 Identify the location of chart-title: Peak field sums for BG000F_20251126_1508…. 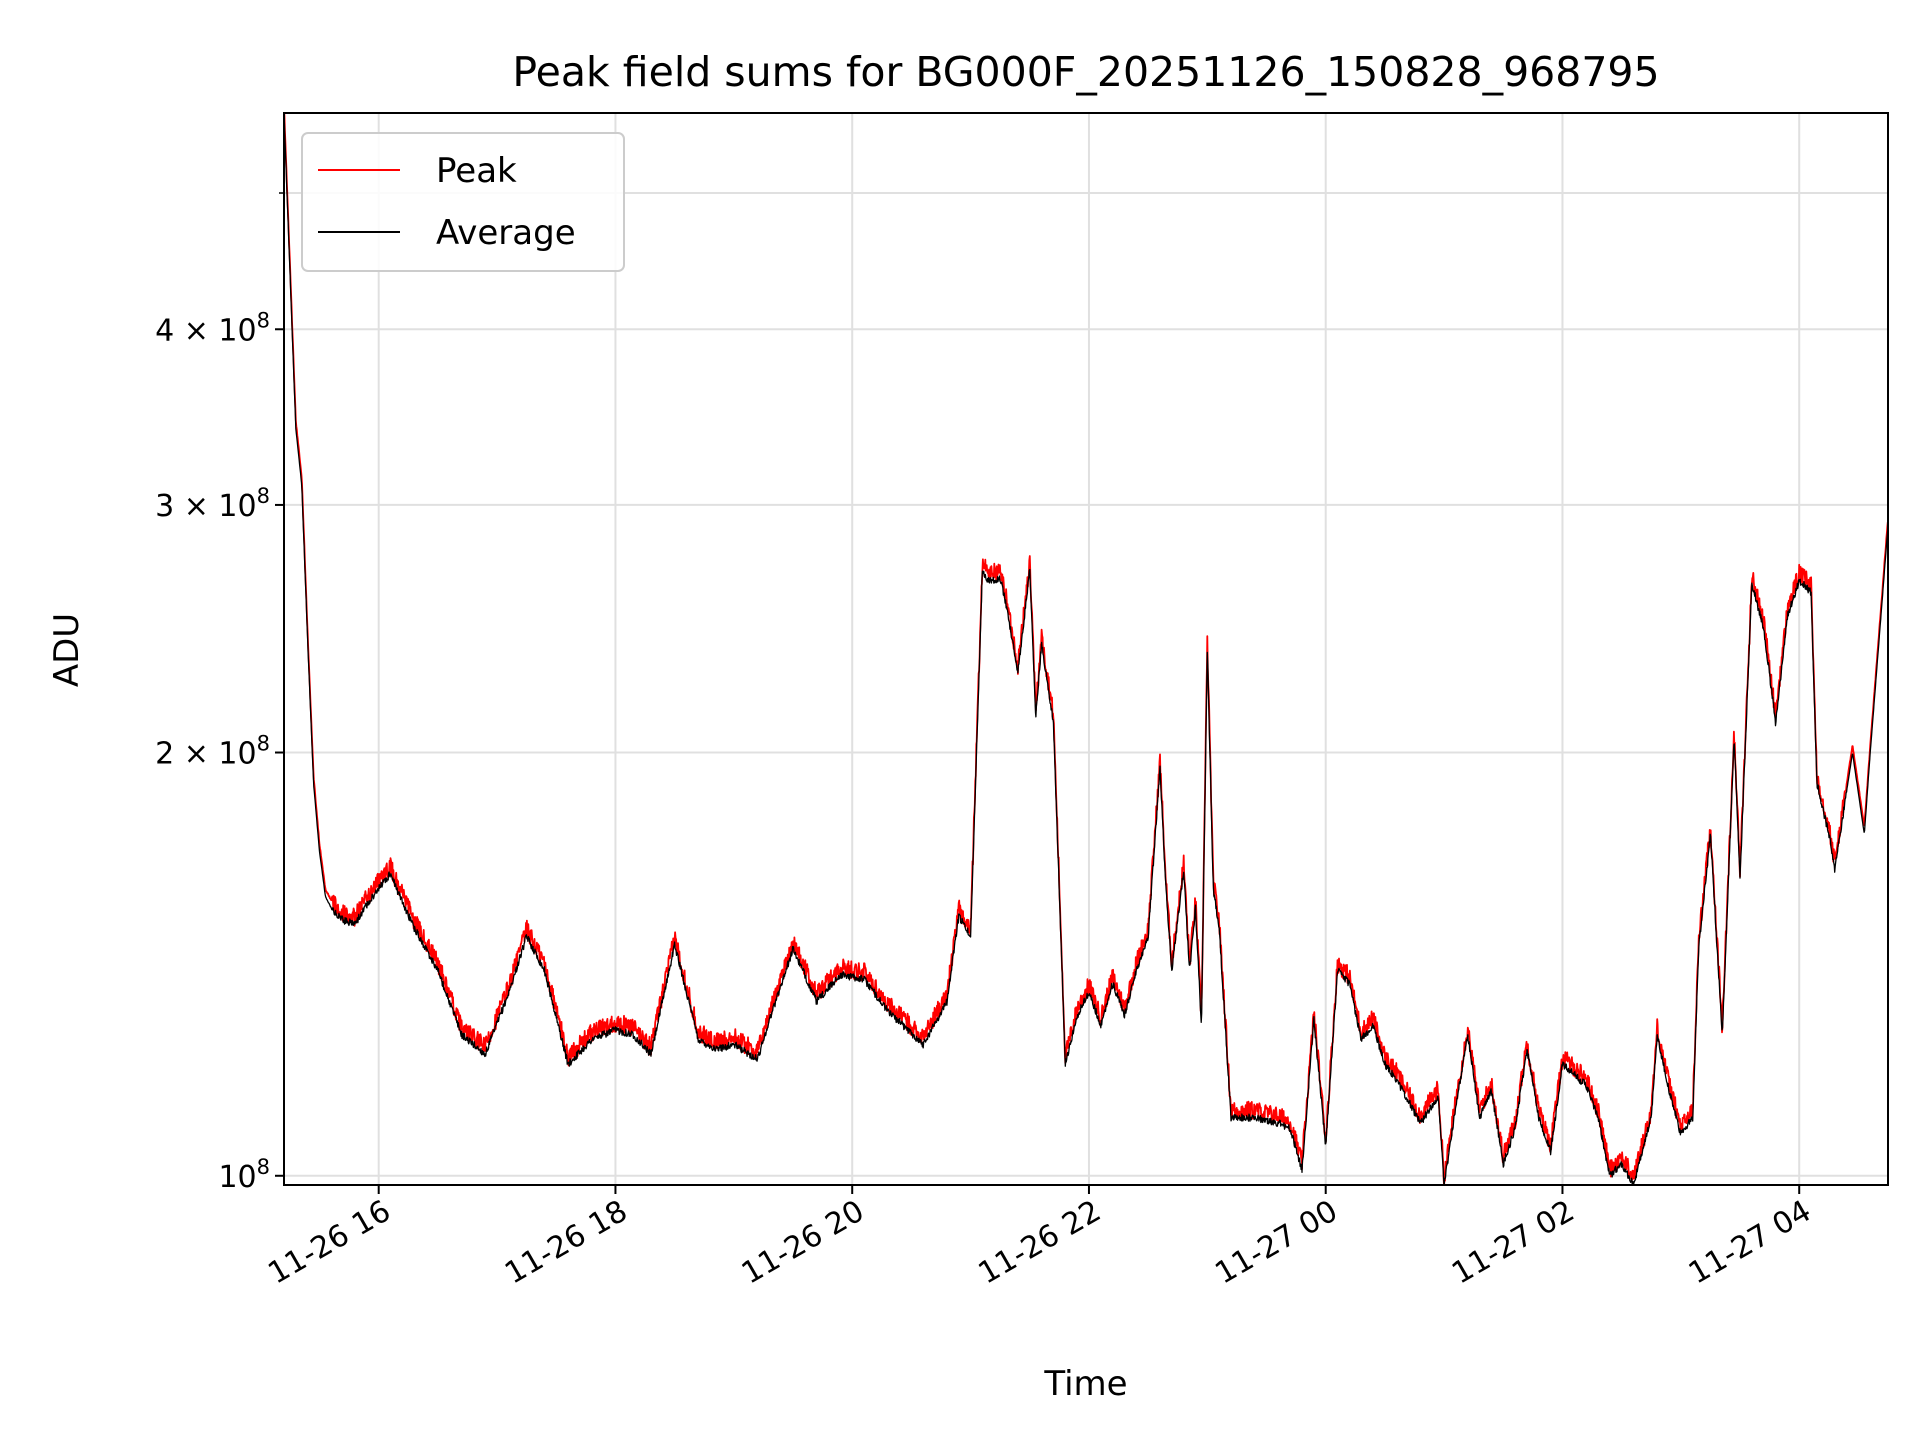
(1085, 72).